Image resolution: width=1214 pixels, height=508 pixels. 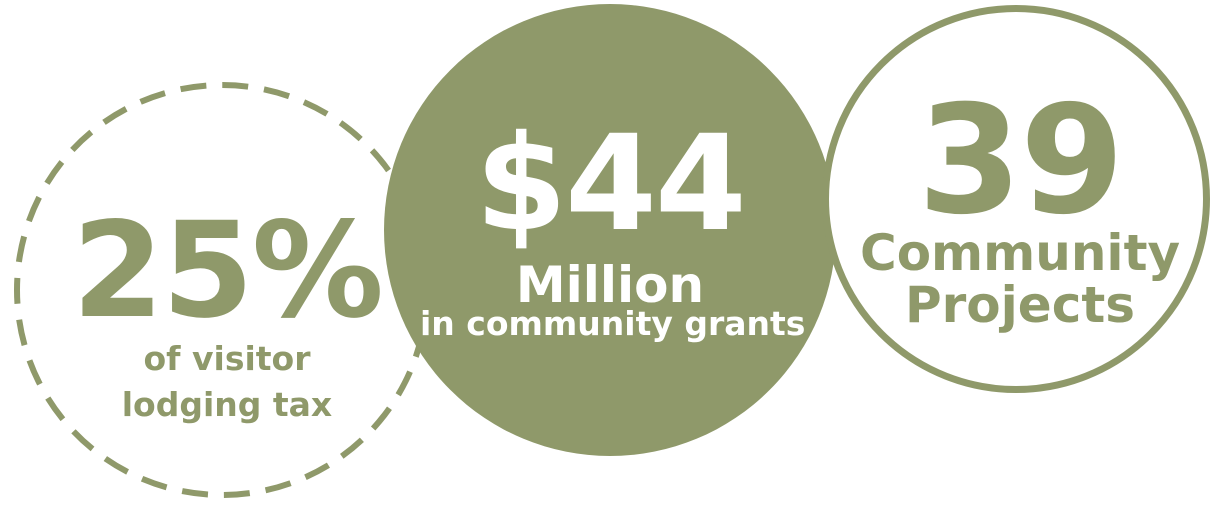 What do you see at coordinates (611, 184) in the screenshot?
I see `stat-value-grants: $44` at bounding box center [611, 184].